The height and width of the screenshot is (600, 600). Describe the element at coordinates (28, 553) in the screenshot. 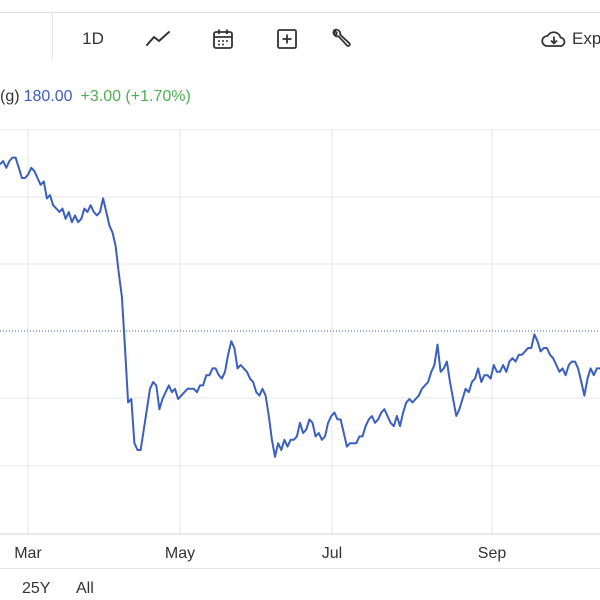

I see `x-tick-label: Mar` at that location.